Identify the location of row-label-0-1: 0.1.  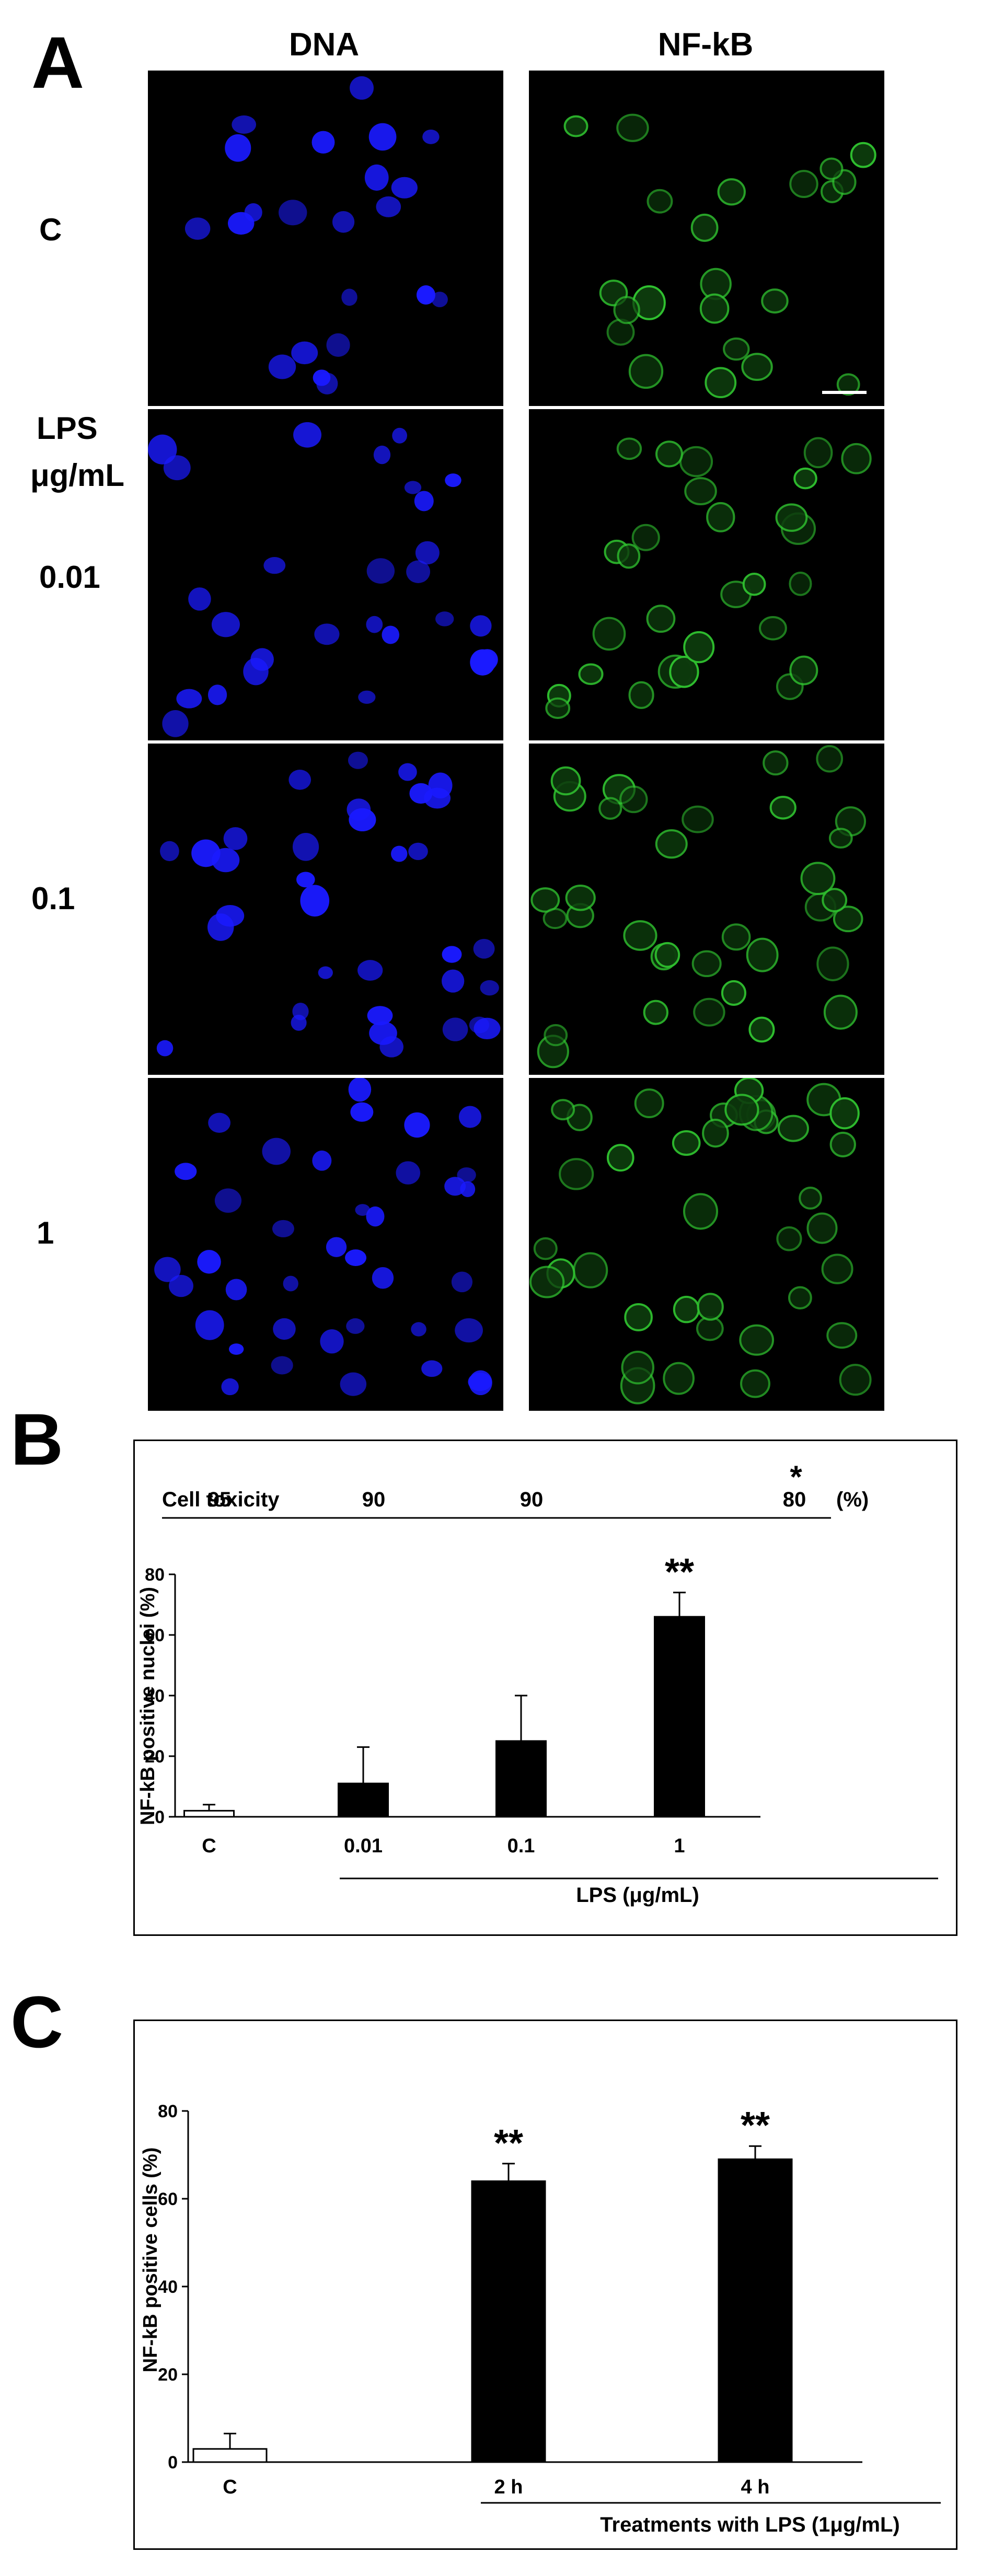
(53, 899).